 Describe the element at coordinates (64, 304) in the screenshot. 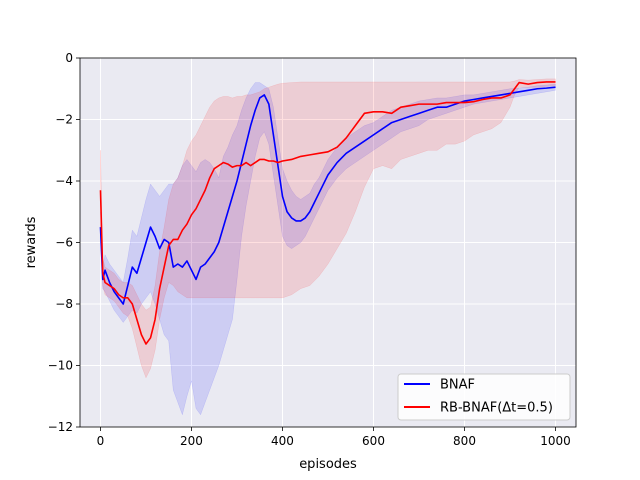

I see `y-tick-label: −8` at that location.